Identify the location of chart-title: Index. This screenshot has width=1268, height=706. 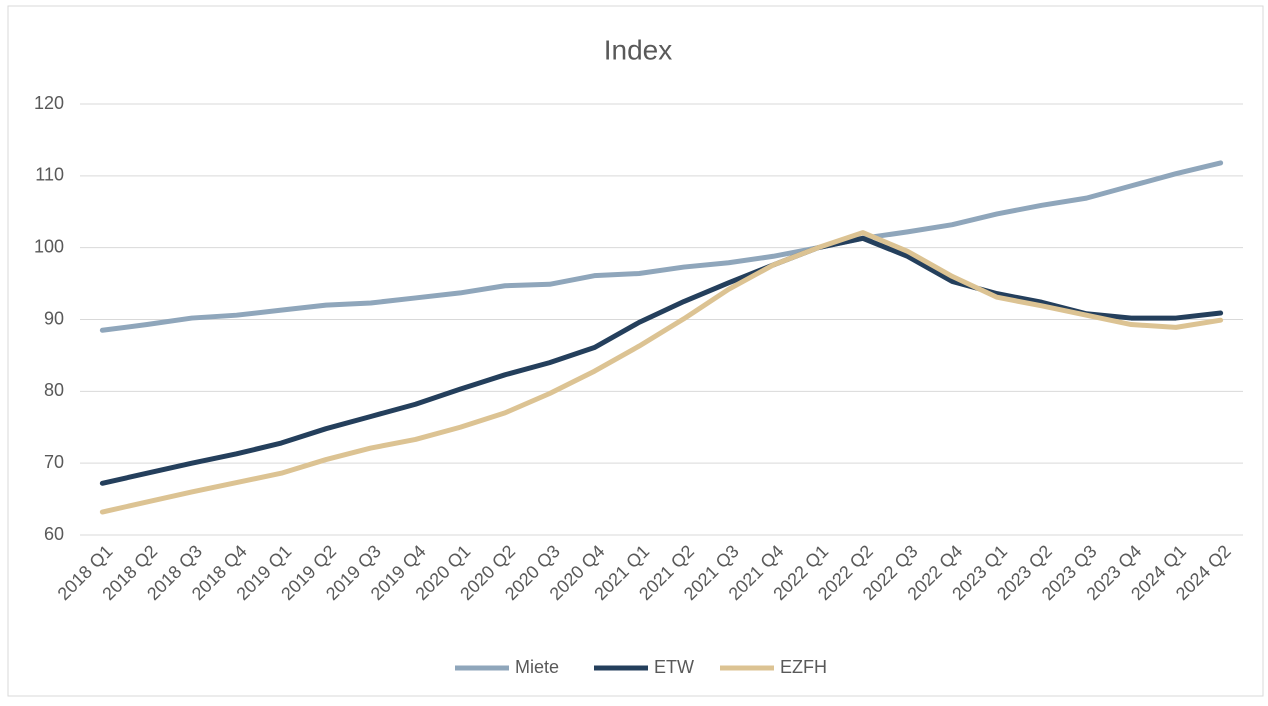
(638, 49).